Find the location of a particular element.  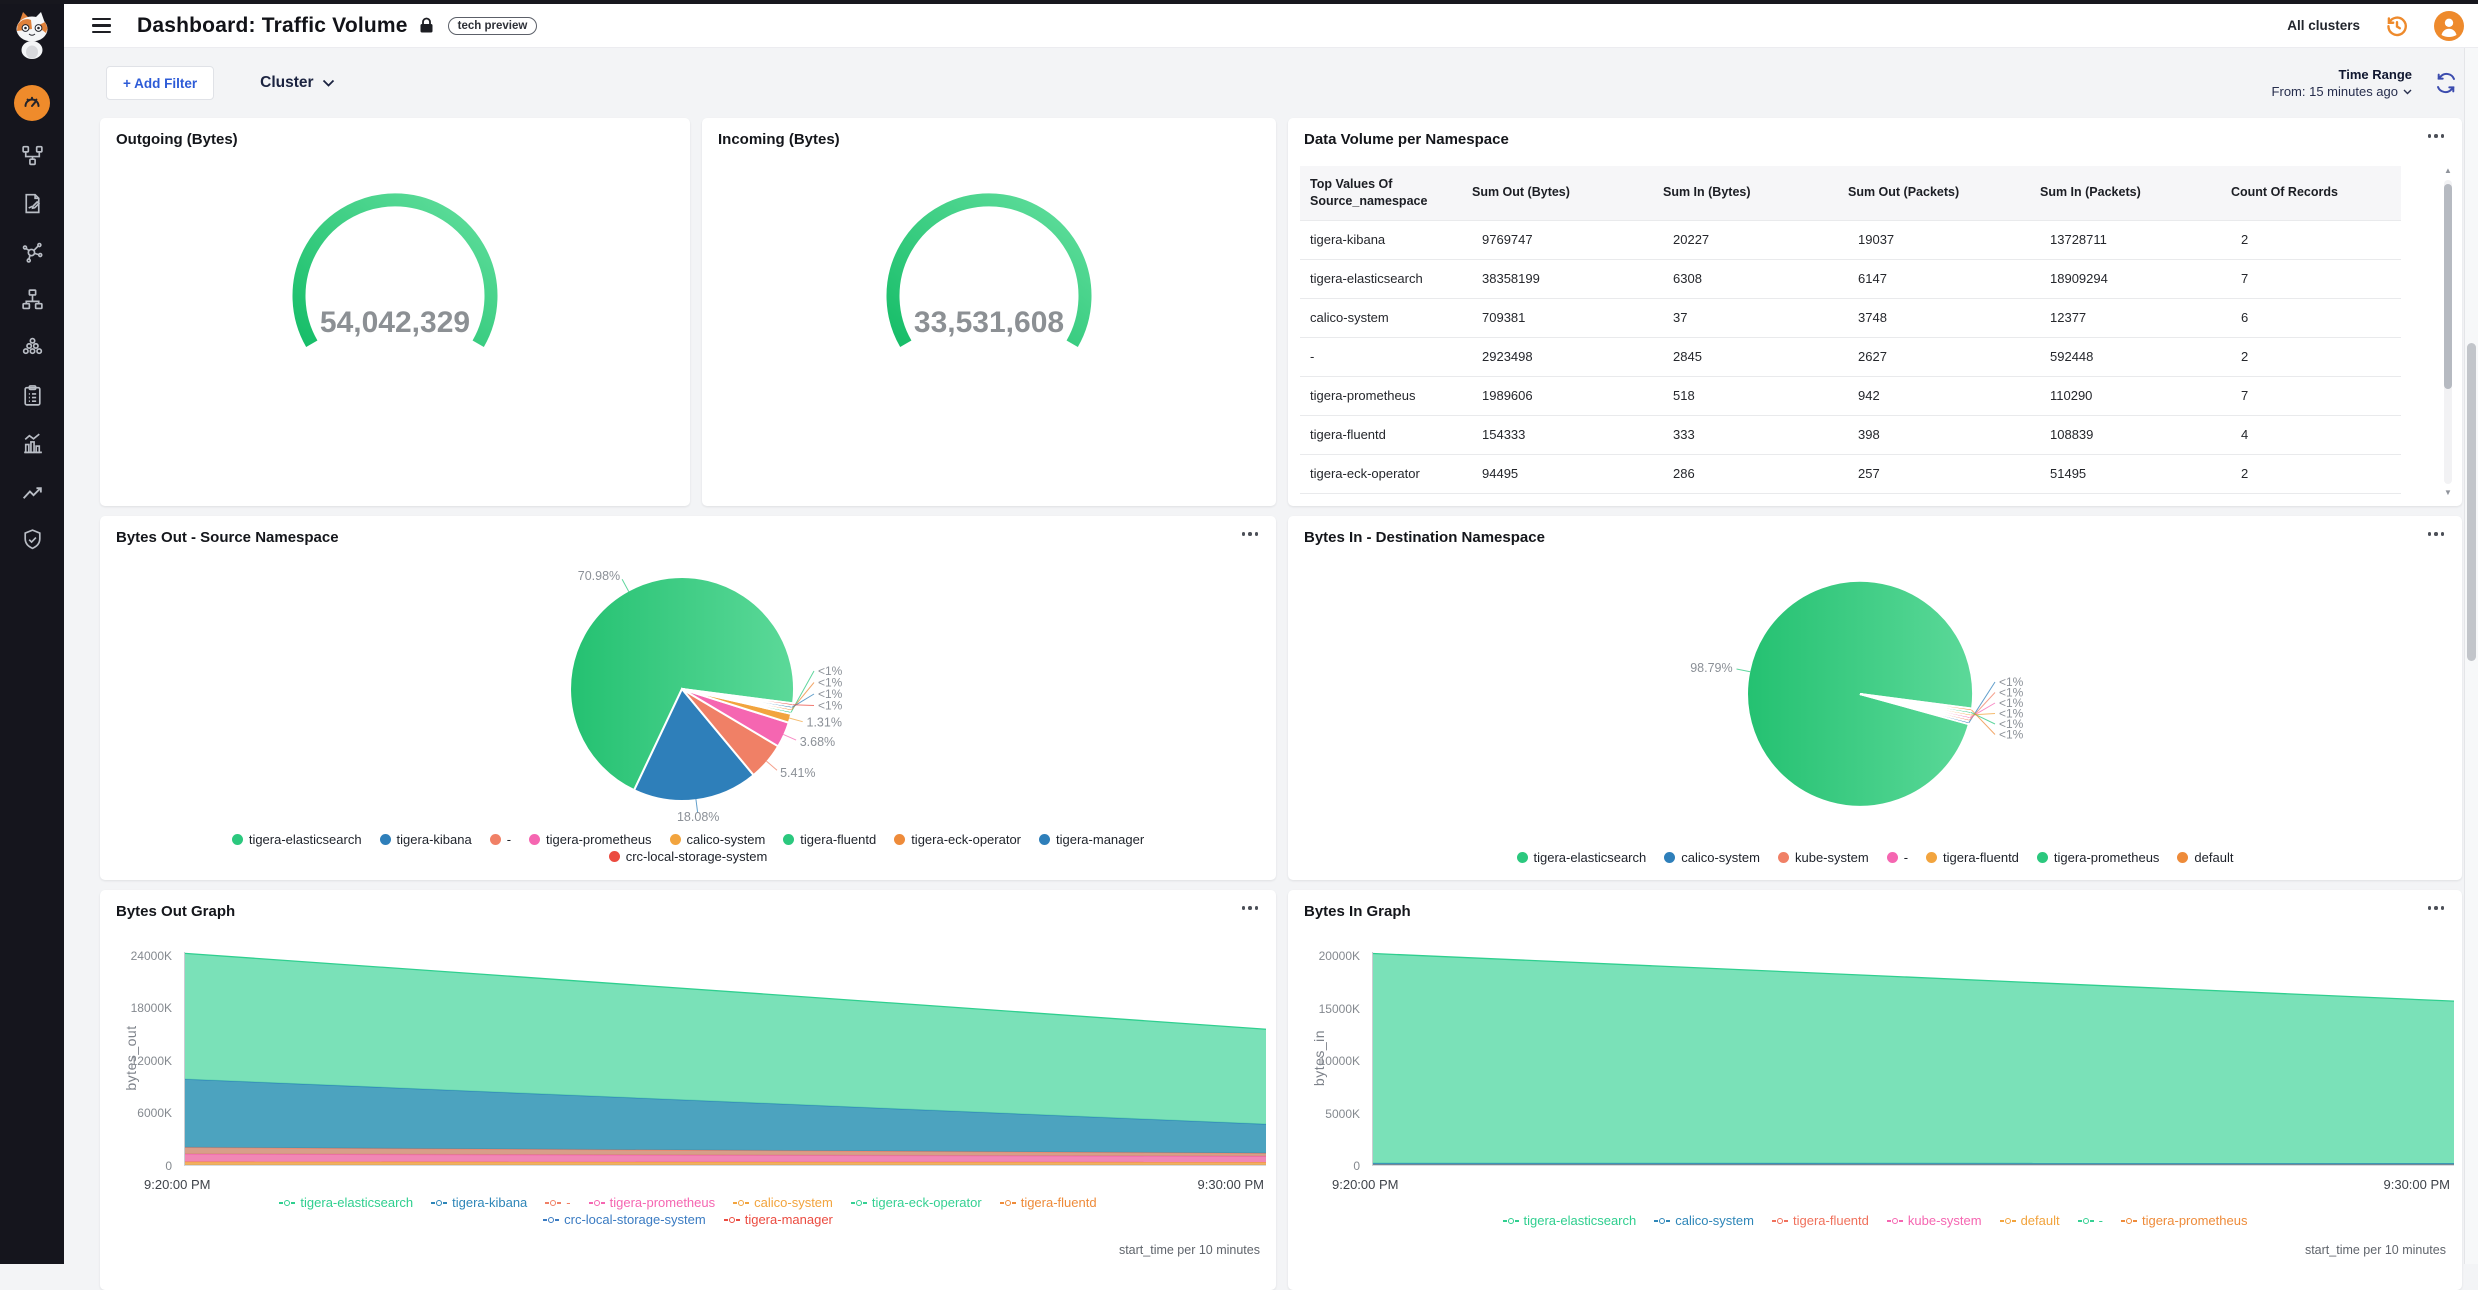

sidebar-item-security is located at coordinates (32, 539).